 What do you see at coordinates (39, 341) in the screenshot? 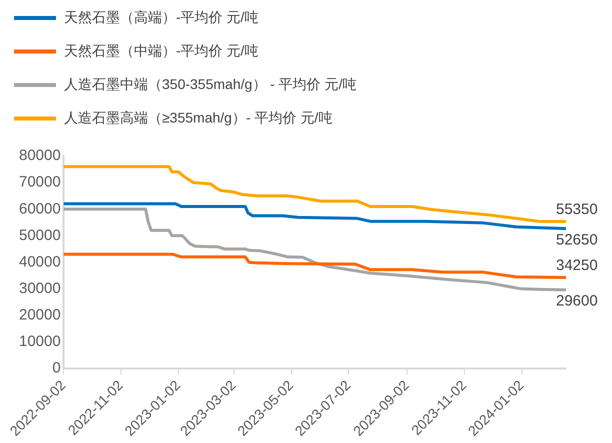
I see `y-tick-label: 10000` at bounding box center [39, 341].